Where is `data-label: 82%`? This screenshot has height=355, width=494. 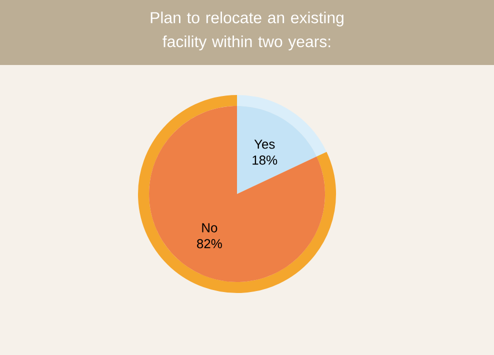 data-label: 82% is located at coordinates (209, 243).